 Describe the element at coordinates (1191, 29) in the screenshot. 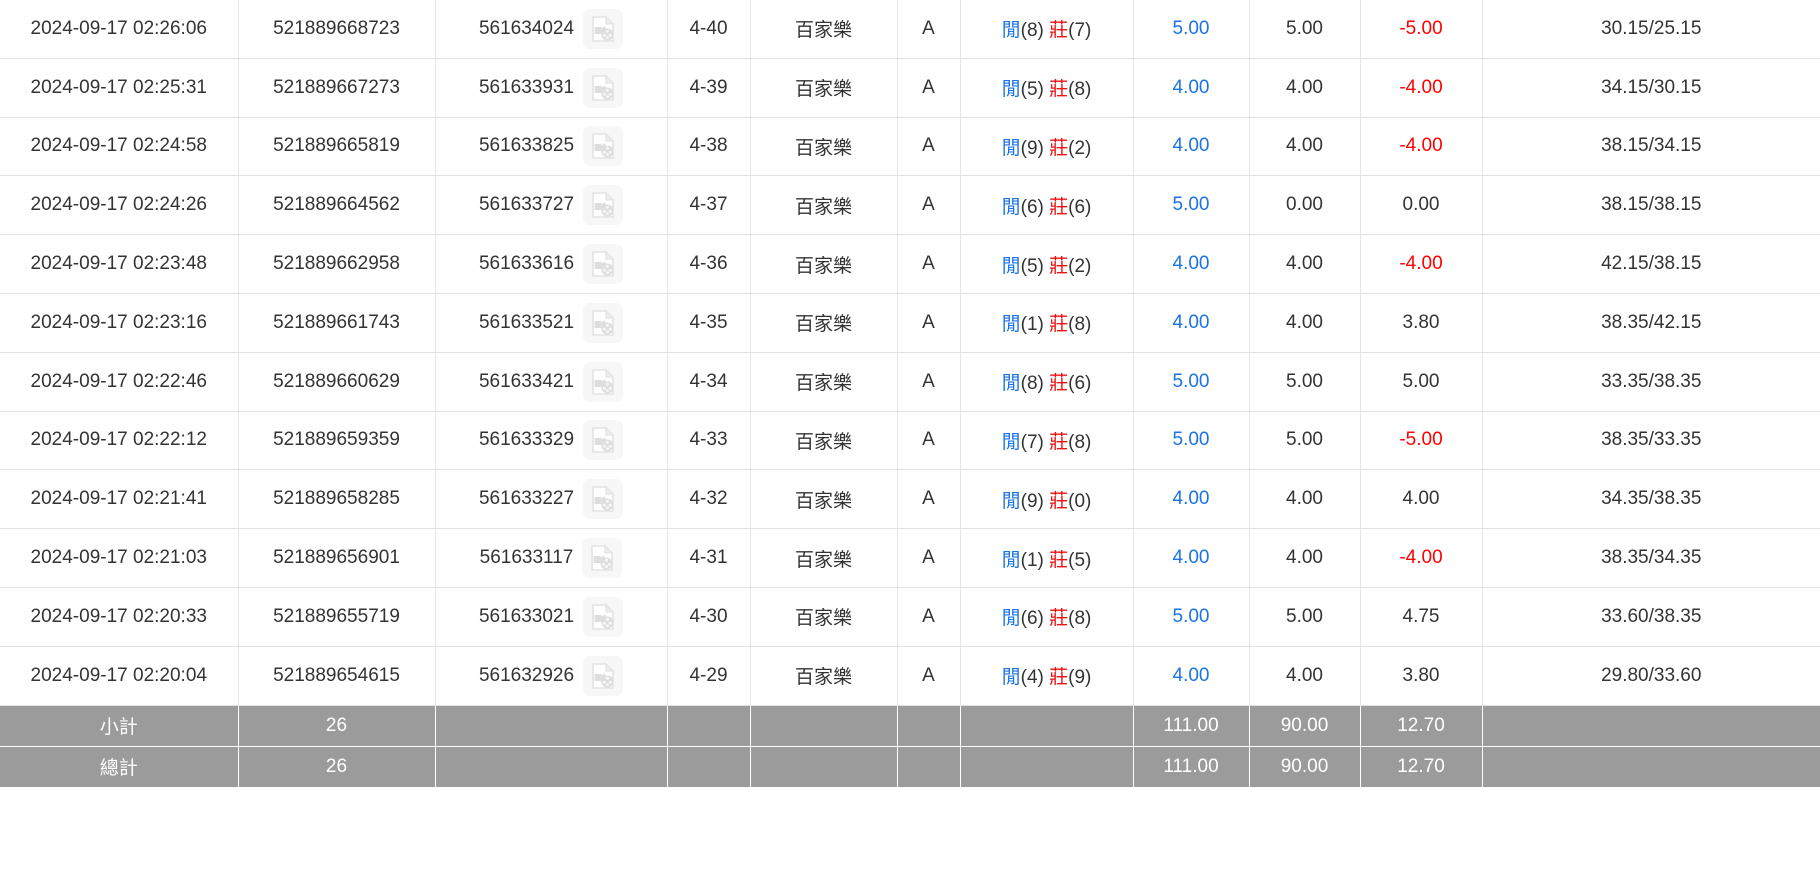

I see `stake-amount-cell: 5.00` at that location.